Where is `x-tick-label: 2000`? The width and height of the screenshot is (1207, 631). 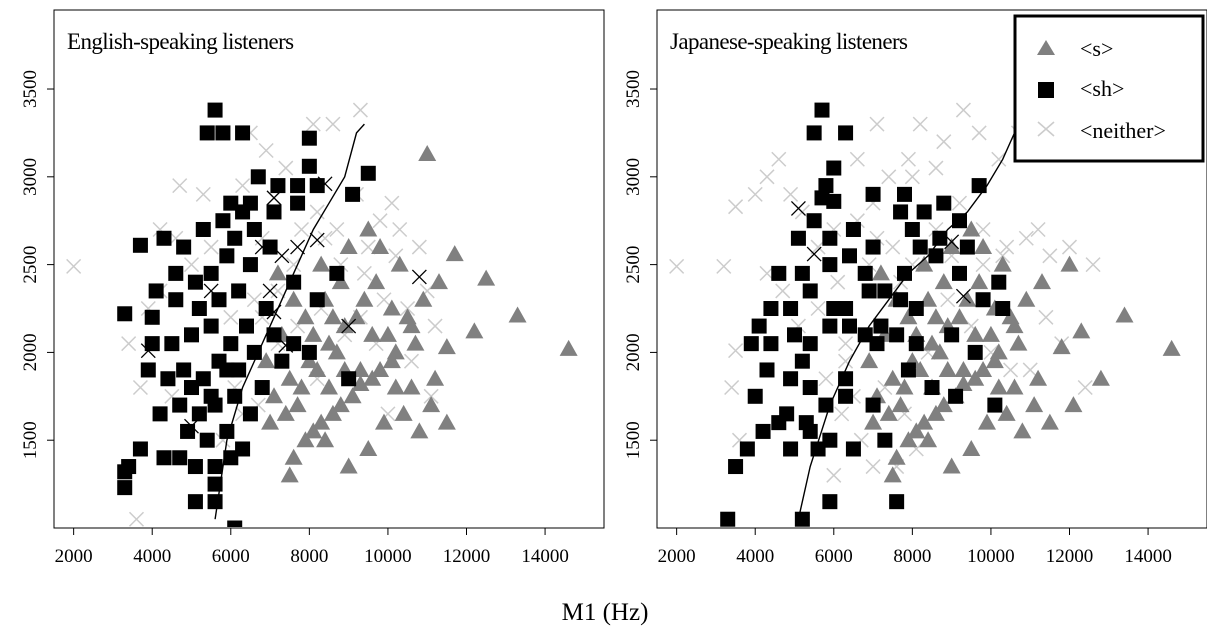 x-tick-label: 2000 is located at coordinates (677, 556).